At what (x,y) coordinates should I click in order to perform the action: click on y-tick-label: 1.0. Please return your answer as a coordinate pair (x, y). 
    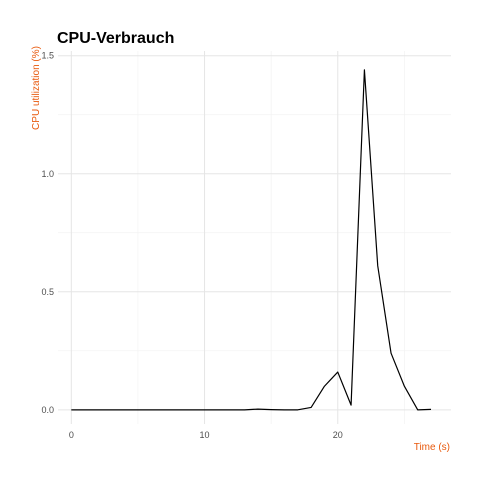
    Looking at the image, I should click on (47, 174).